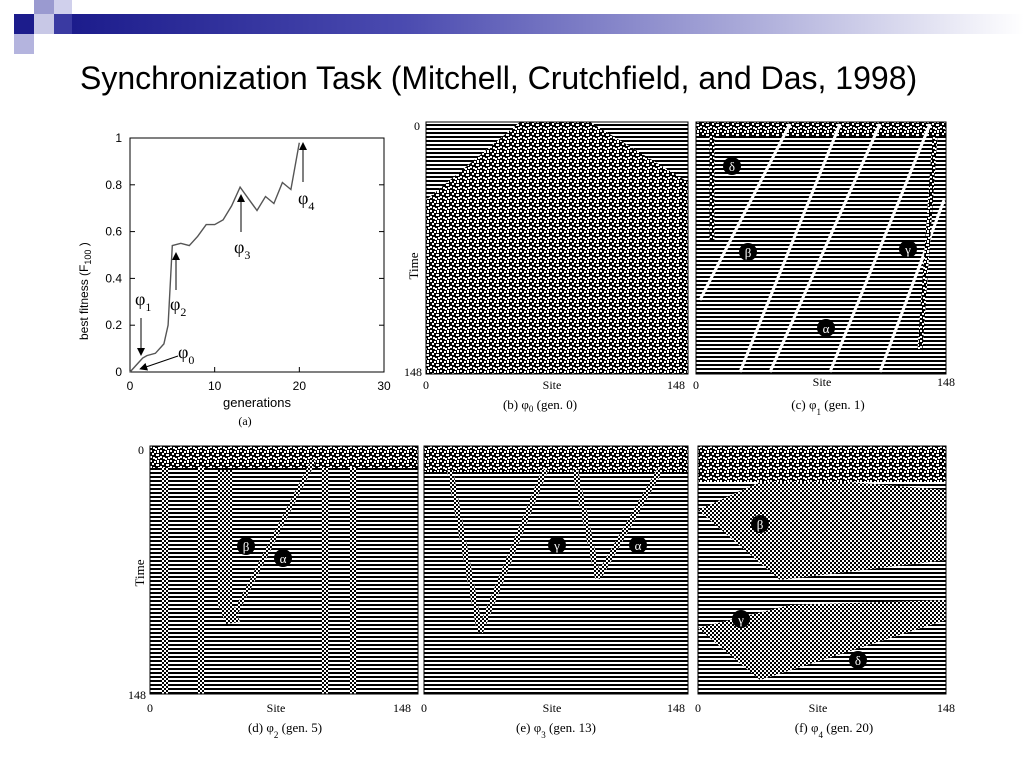 The image size is (1024, 768). What do you see at coordinates (242, 249) in the screenshot?
I see `phi3-label: φ3` at bounding box center [242, 249].